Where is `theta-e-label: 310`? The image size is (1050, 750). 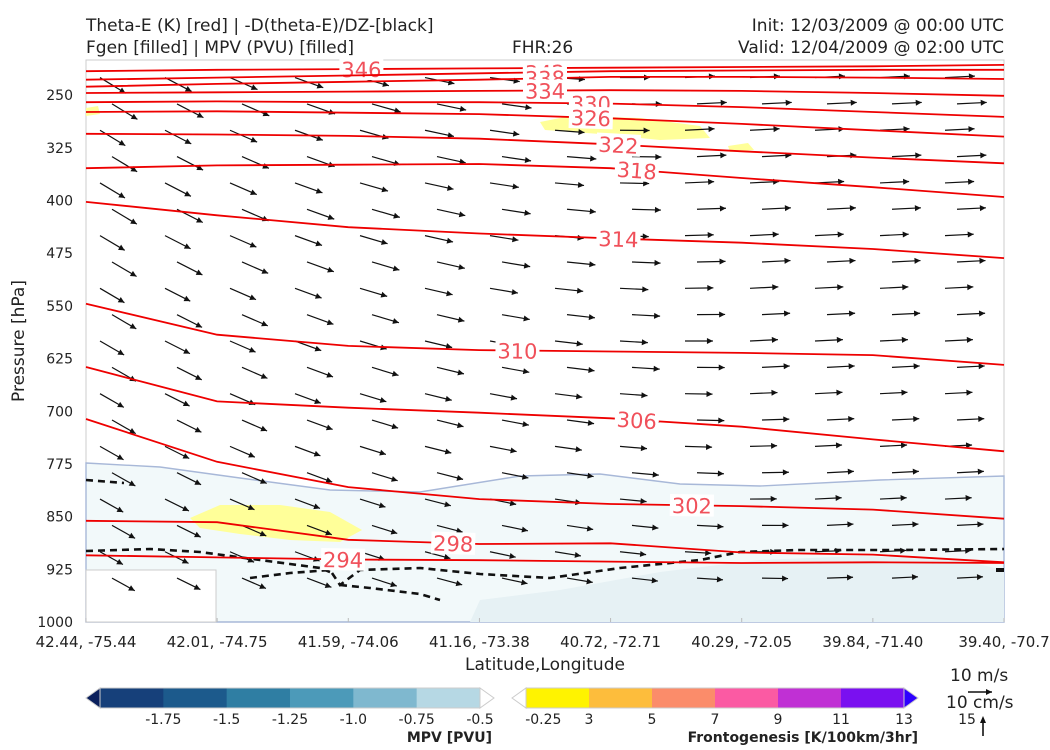
theta-e-label: 310 is located at coordinates (517, 351).